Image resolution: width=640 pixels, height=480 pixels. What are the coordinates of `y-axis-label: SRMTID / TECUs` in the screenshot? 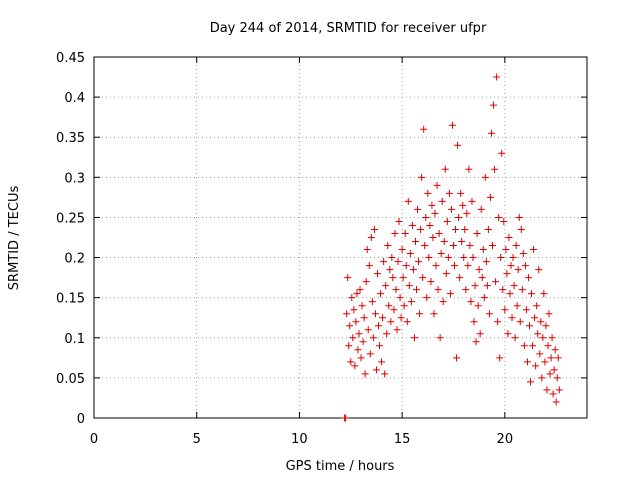 It's located at (14, 238).